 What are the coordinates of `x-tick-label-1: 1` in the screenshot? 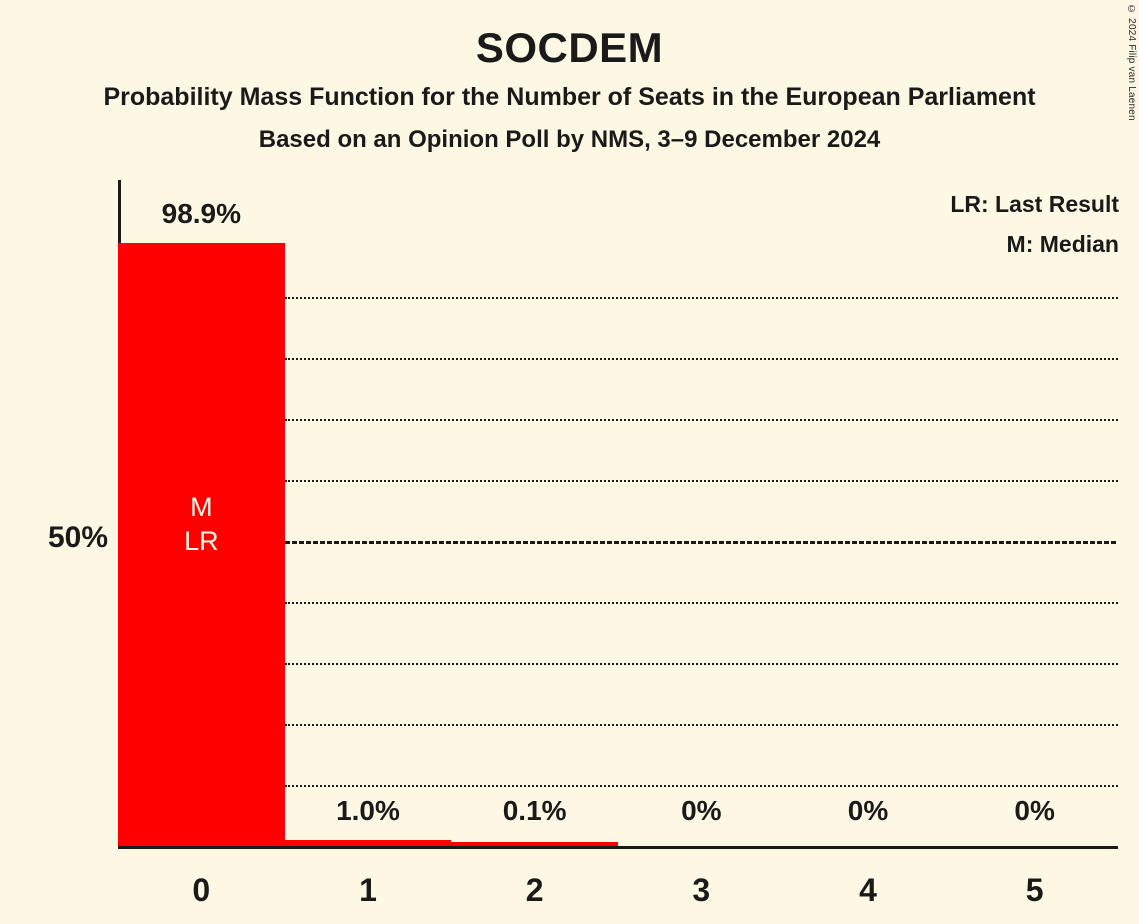 It's located at (368, 890).